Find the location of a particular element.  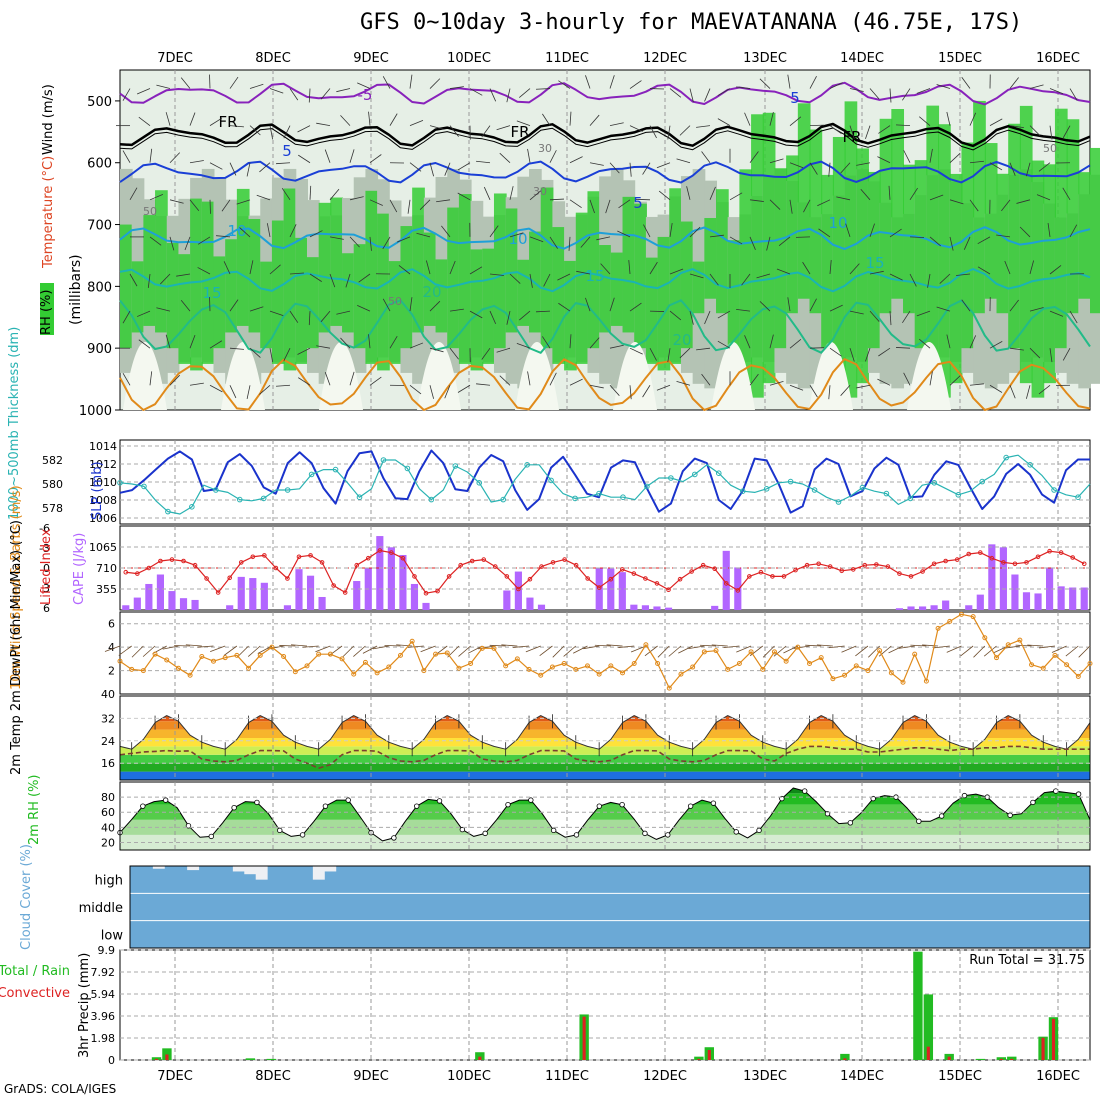

x-tick-label-bottom: 10DEC is located at coordinates (469, 1076).